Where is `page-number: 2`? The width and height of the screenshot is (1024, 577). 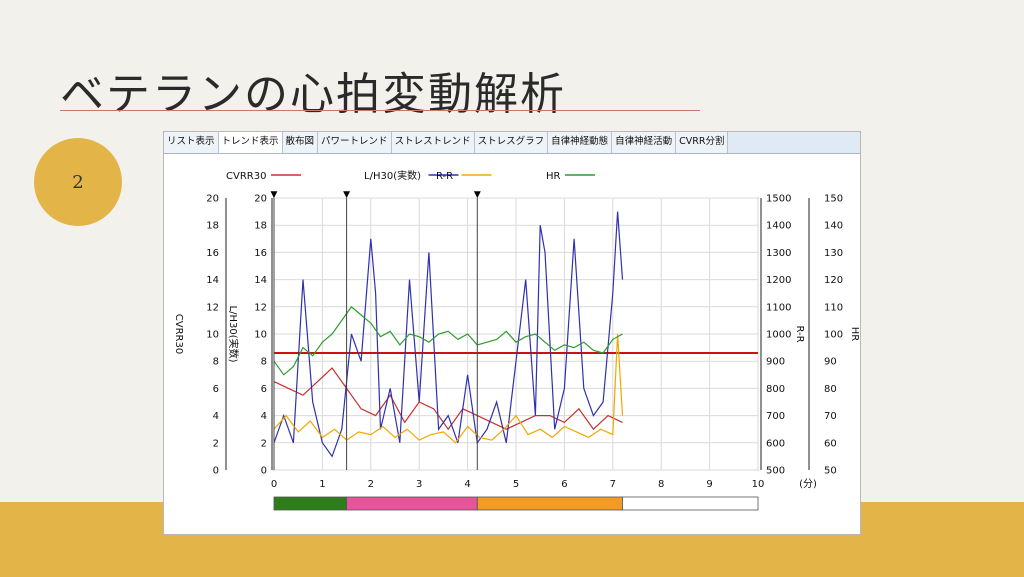 page-number: 2 is located at coordinates (78, 182).